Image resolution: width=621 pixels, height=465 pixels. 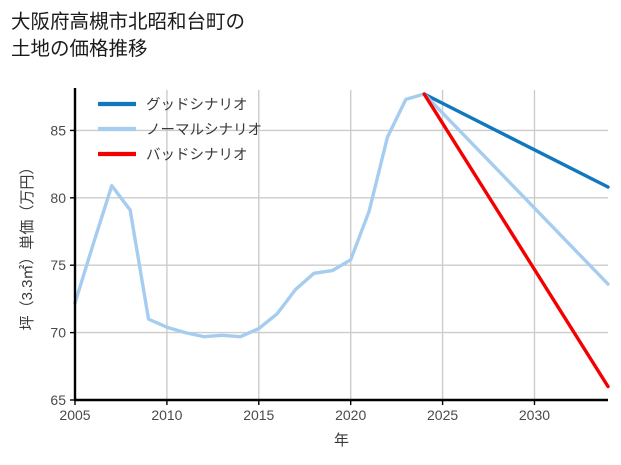 What do you see at coordinates (204, 131) in the screenshot?
I see `legend-label-1: ノーマルシナリオ` at bounding box center [204, 131].